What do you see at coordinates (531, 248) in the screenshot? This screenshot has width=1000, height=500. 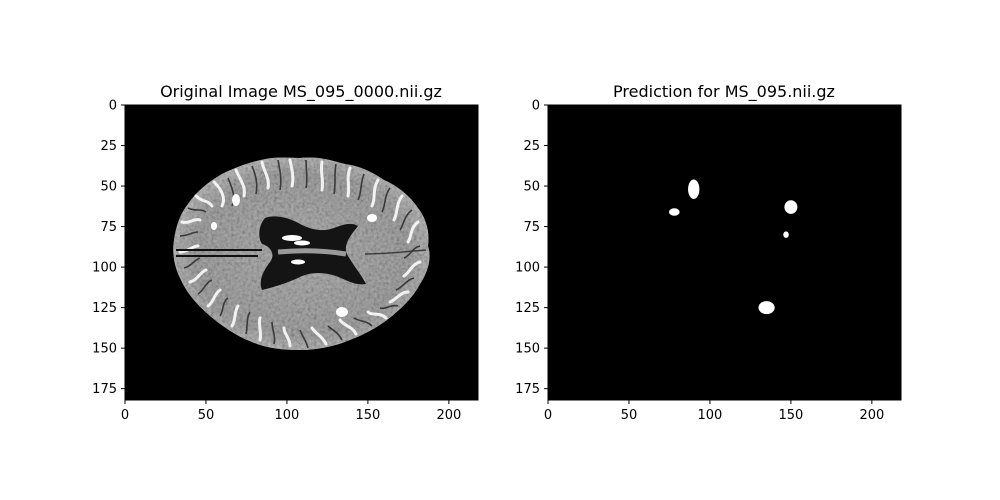 I see `prediction-y-ticks: 0 25 50 75 100 125 150 175` at bounding box center [531, 248].